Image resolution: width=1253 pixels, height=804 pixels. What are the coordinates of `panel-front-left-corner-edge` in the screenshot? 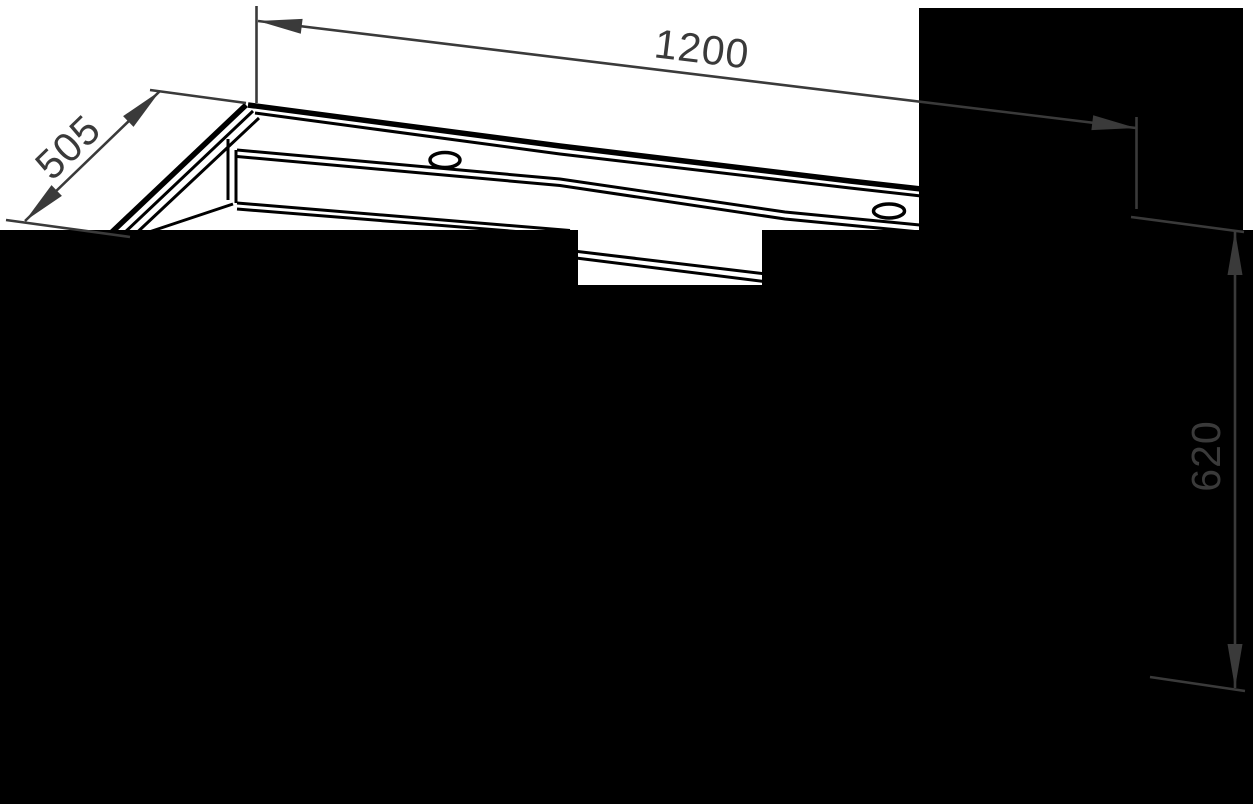 It's located at (189, 218).